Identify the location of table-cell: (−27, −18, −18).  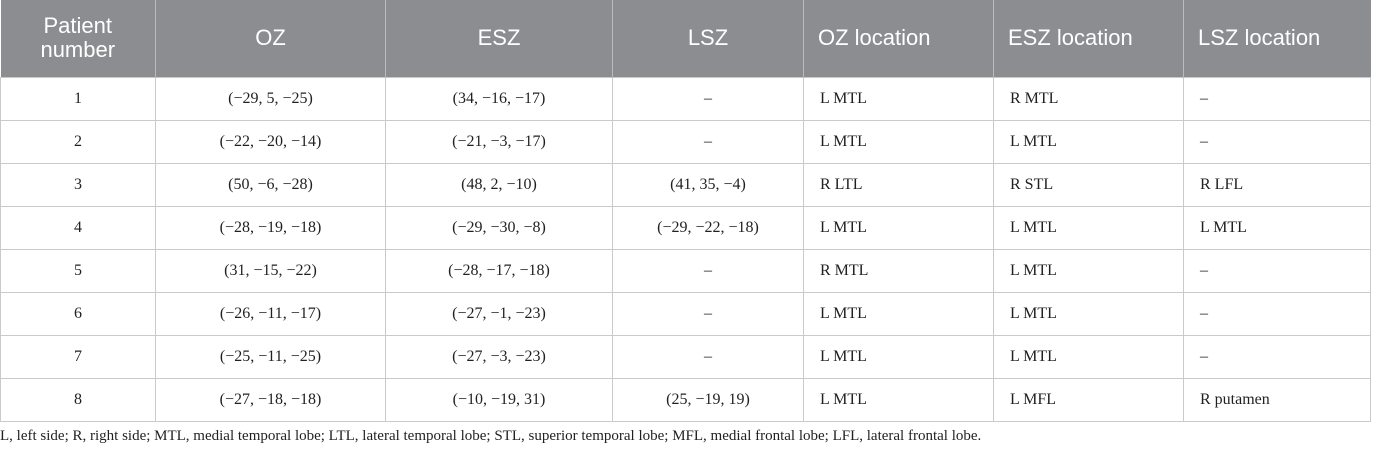
(270, 399).